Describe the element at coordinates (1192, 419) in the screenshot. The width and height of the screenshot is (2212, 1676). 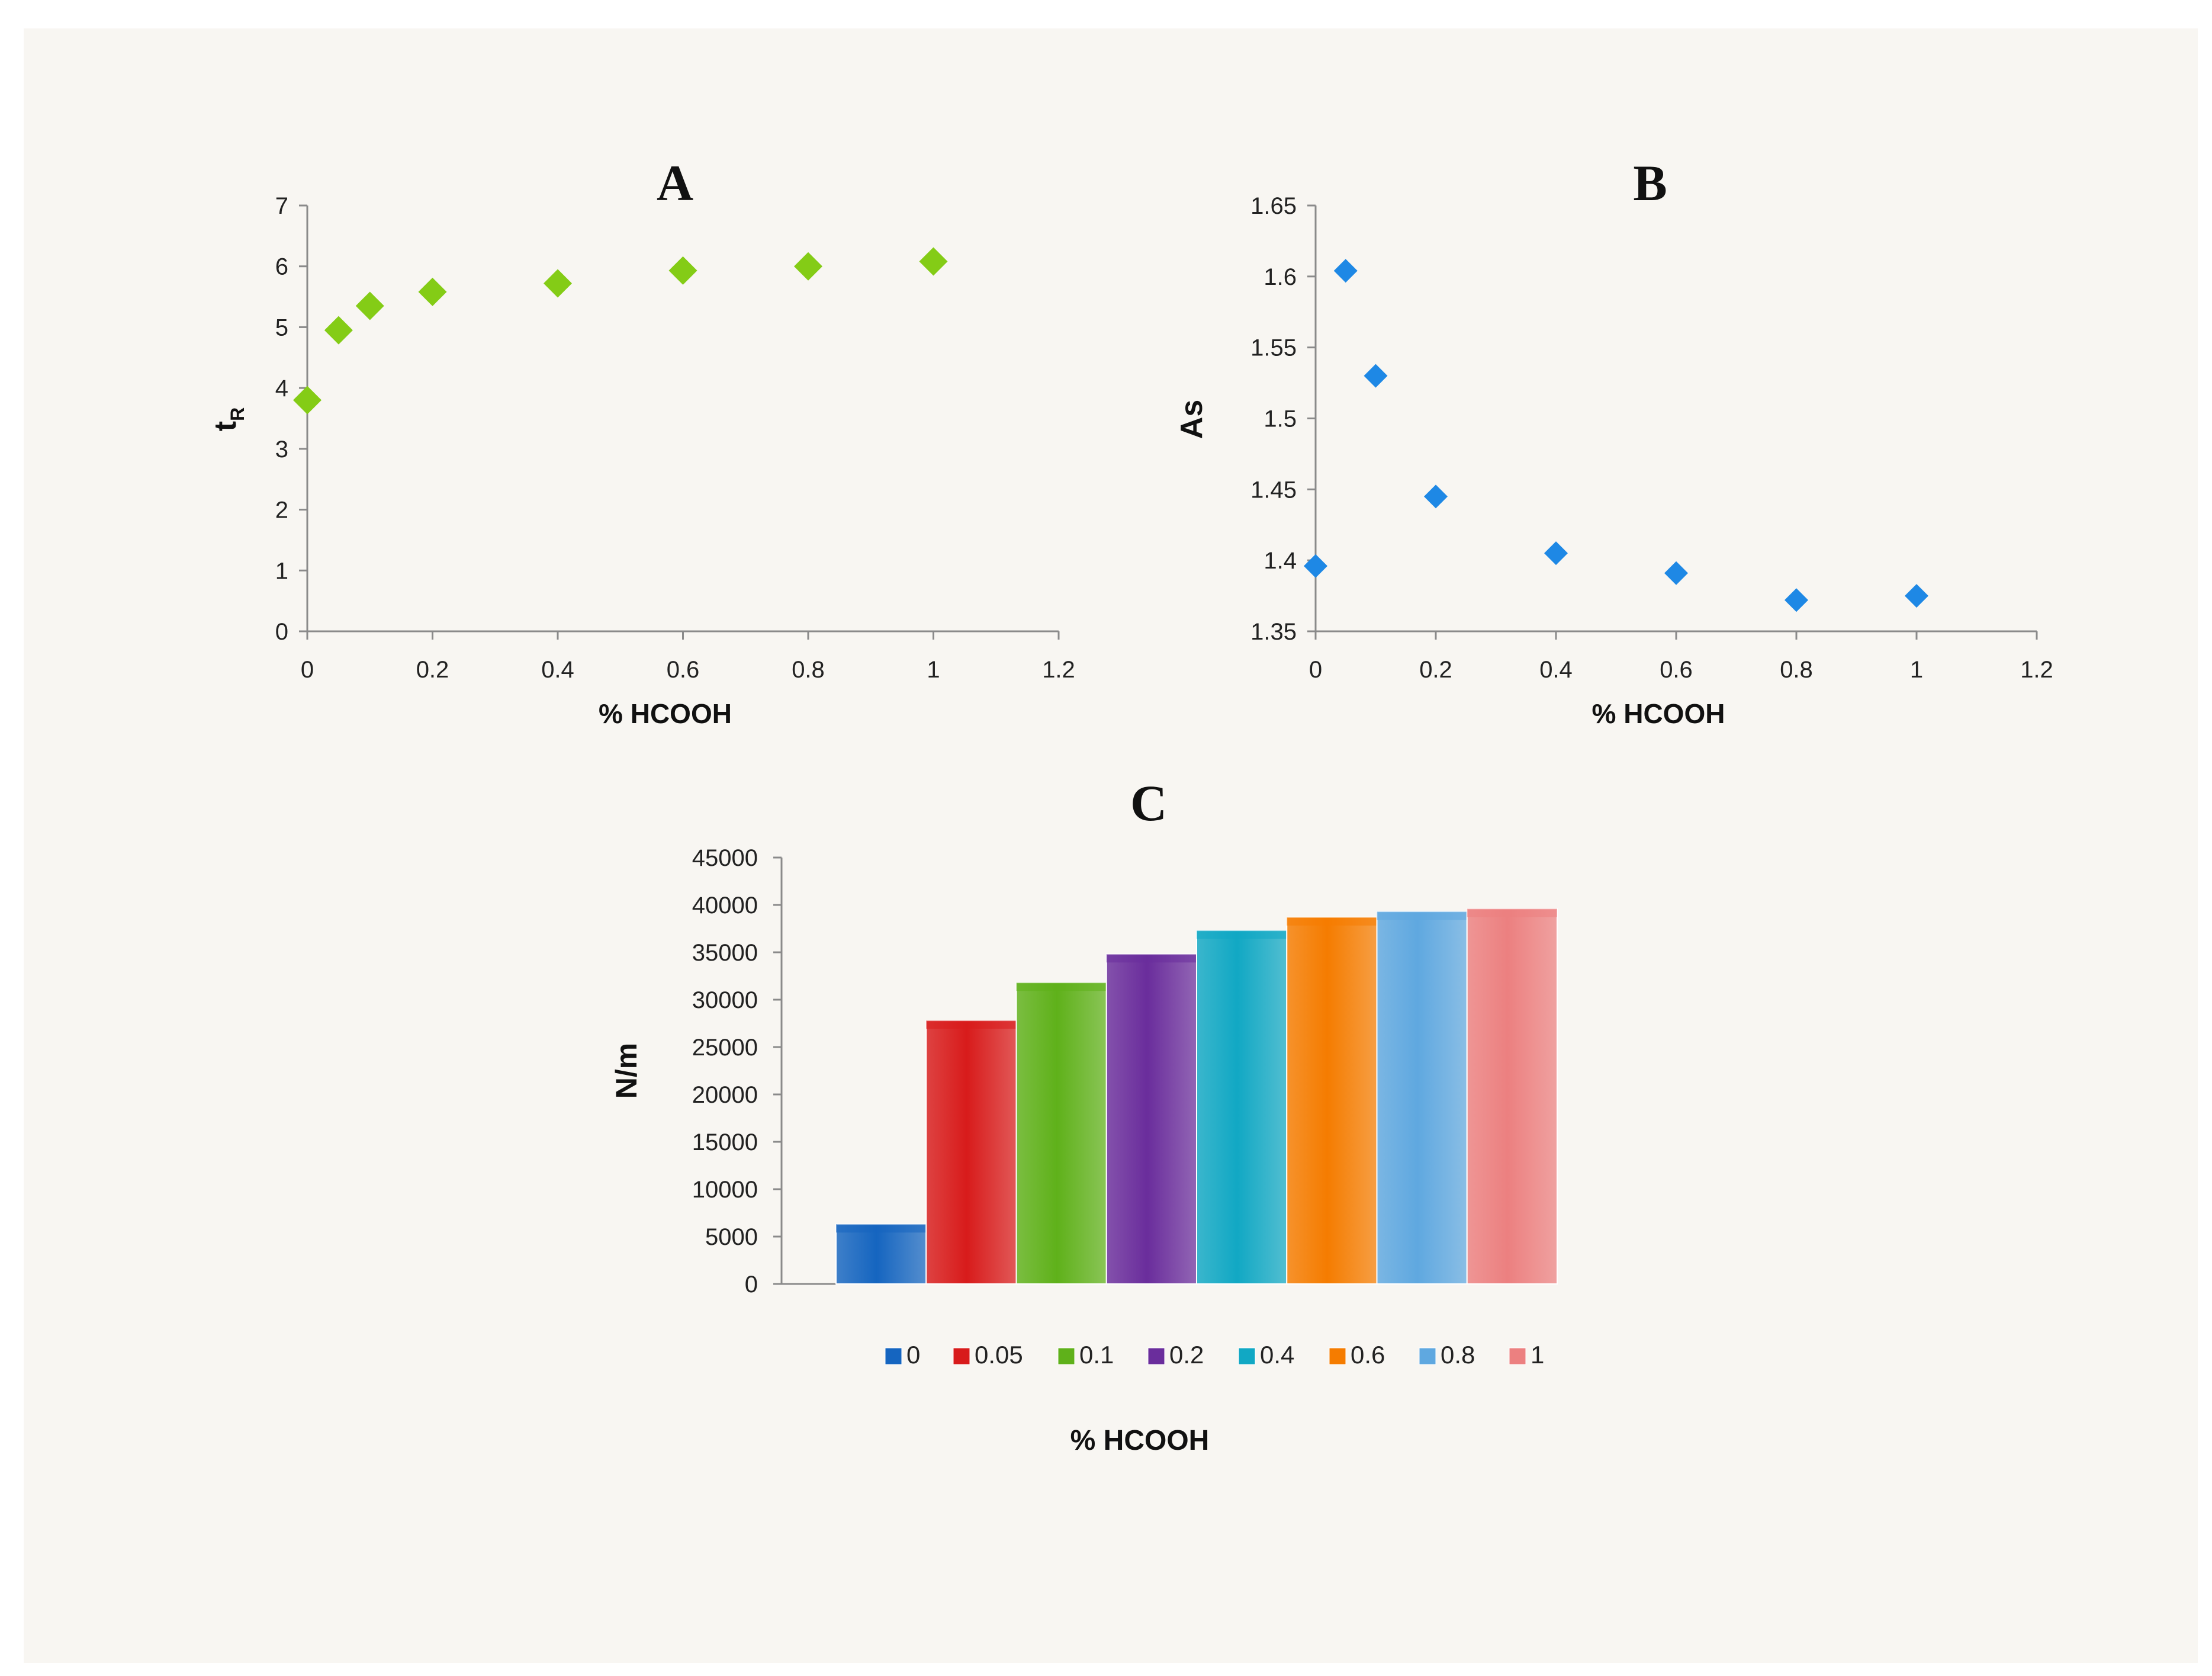
I see `y-axis-label: As` at that location.